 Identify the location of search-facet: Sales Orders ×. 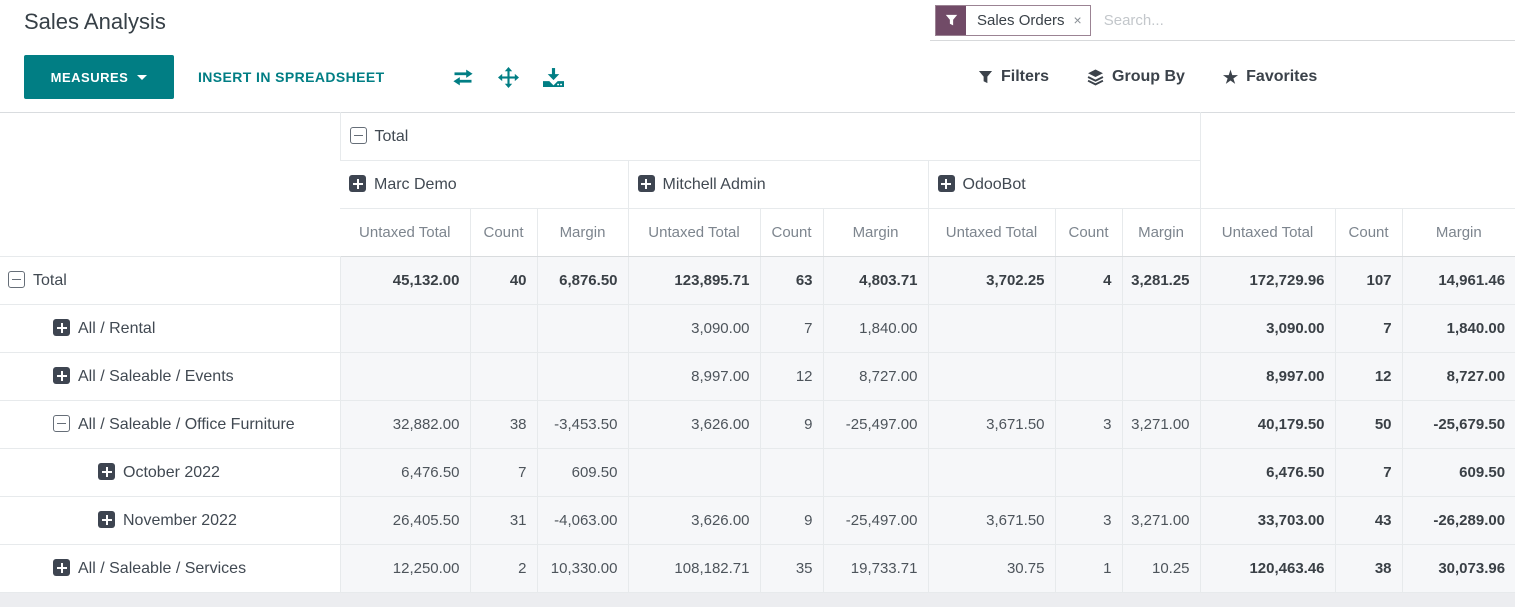
(1013, 20).